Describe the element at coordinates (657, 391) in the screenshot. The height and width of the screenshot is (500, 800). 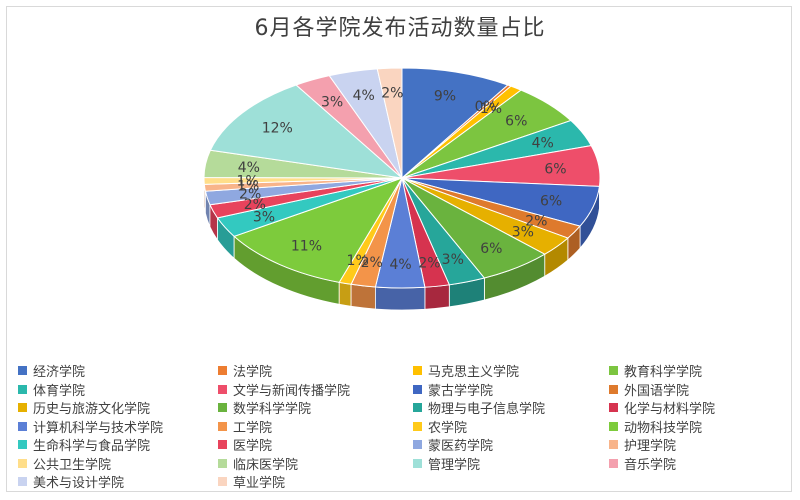
I see `legend-label: 外国语学院` at that location.